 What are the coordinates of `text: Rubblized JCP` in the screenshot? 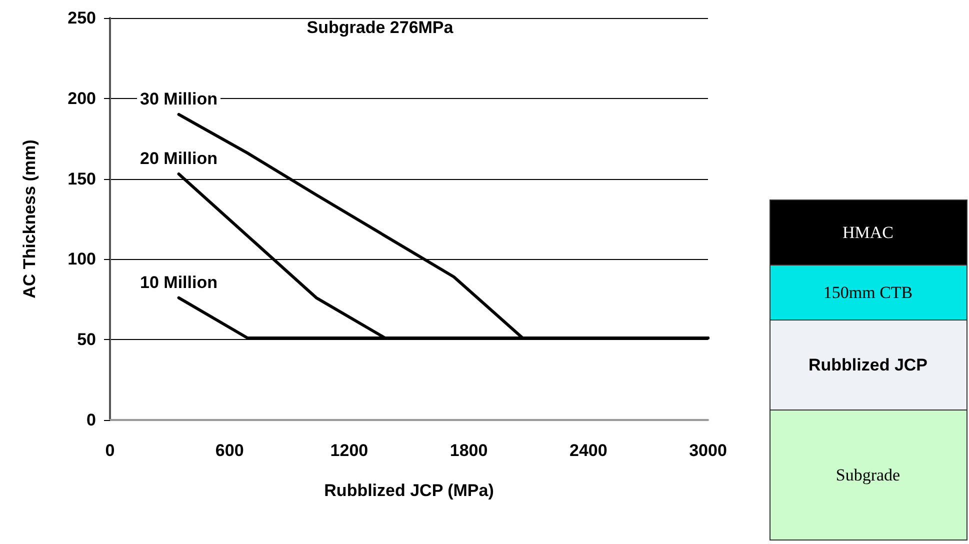 It's located at (868, 365).